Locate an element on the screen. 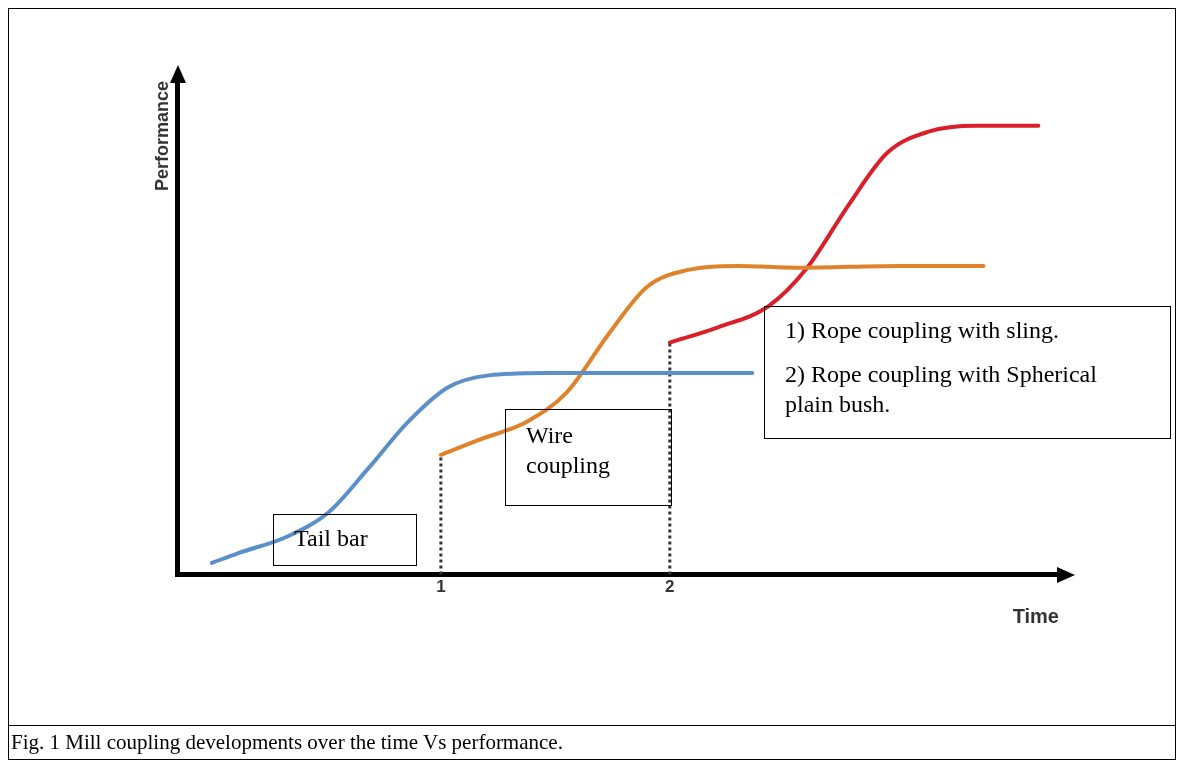 This screenshot has width=1184, height=762. x-tick-label: 1 is located at coordinates (441, 587).